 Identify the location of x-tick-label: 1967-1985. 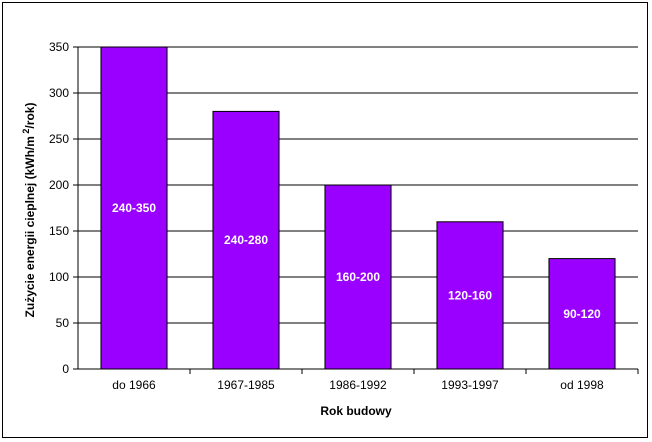
(246, 385).